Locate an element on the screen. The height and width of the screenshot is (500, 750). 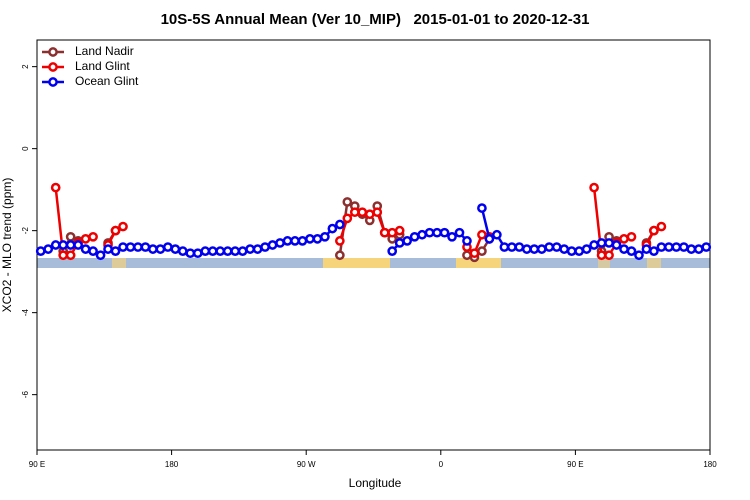
legend-label: Ocean Glint is located at coordinates (107, 81).